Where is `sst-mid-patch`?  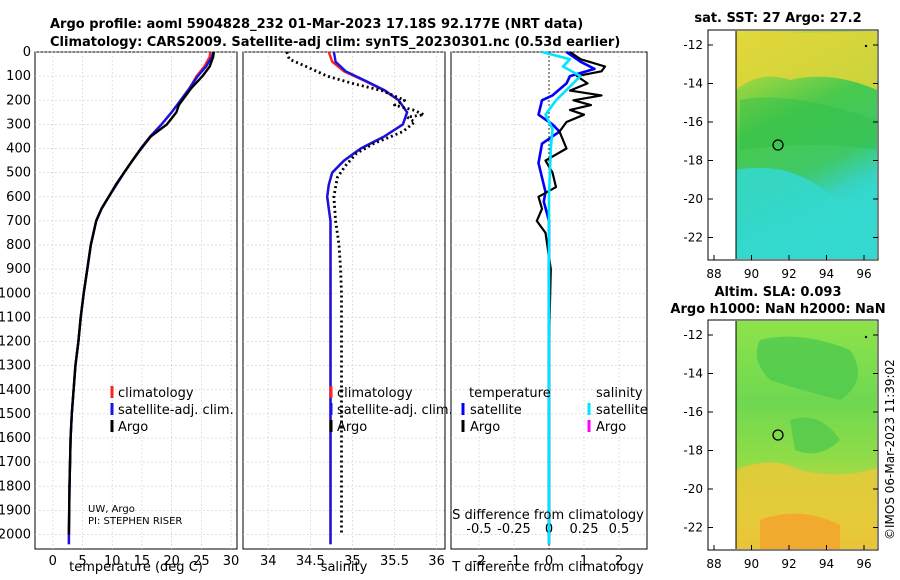 sst-mid-patch is located at coordinates (808, 123).